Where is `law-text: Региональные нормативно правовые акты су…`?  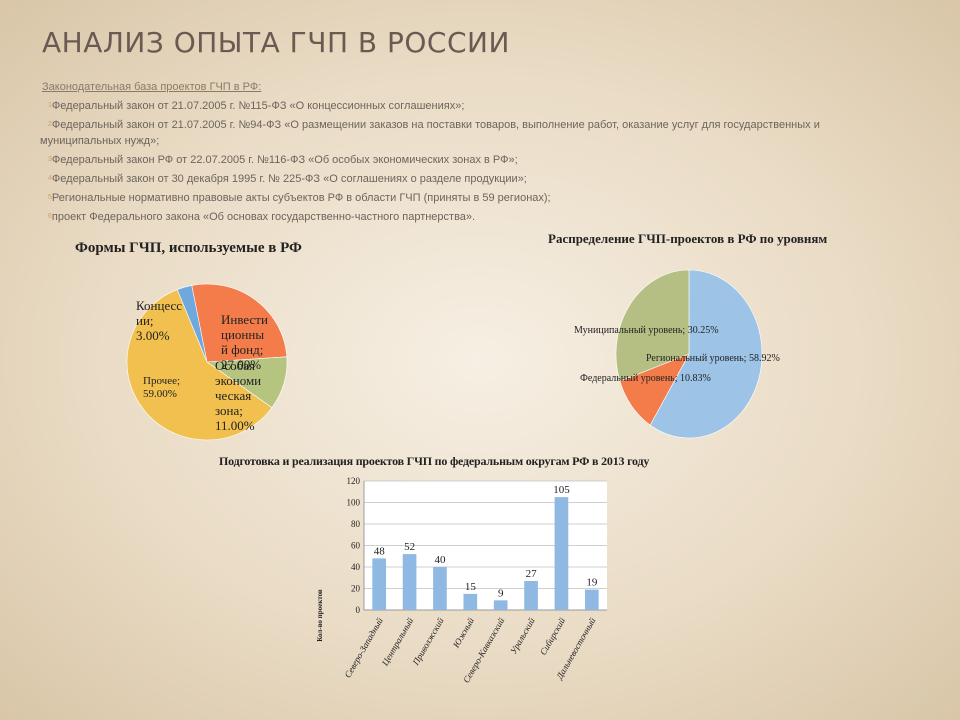 law-text: Региональные нормативно правовые акты су… is located at coordinates (301, 198).